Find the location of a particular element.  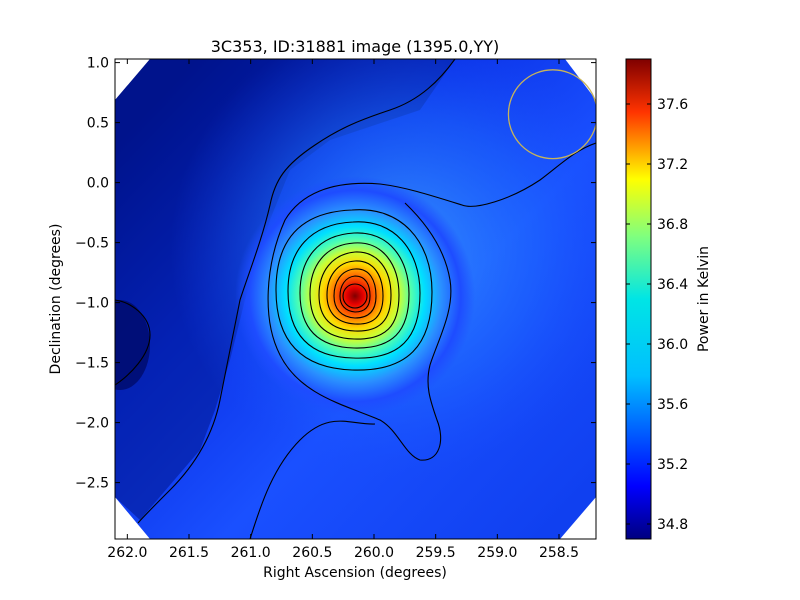

colorbar-ticks: 34.8 35.2 35.6 36.0 36.4 36.8 37.2 37.6 is located at coordinates (657, 315).